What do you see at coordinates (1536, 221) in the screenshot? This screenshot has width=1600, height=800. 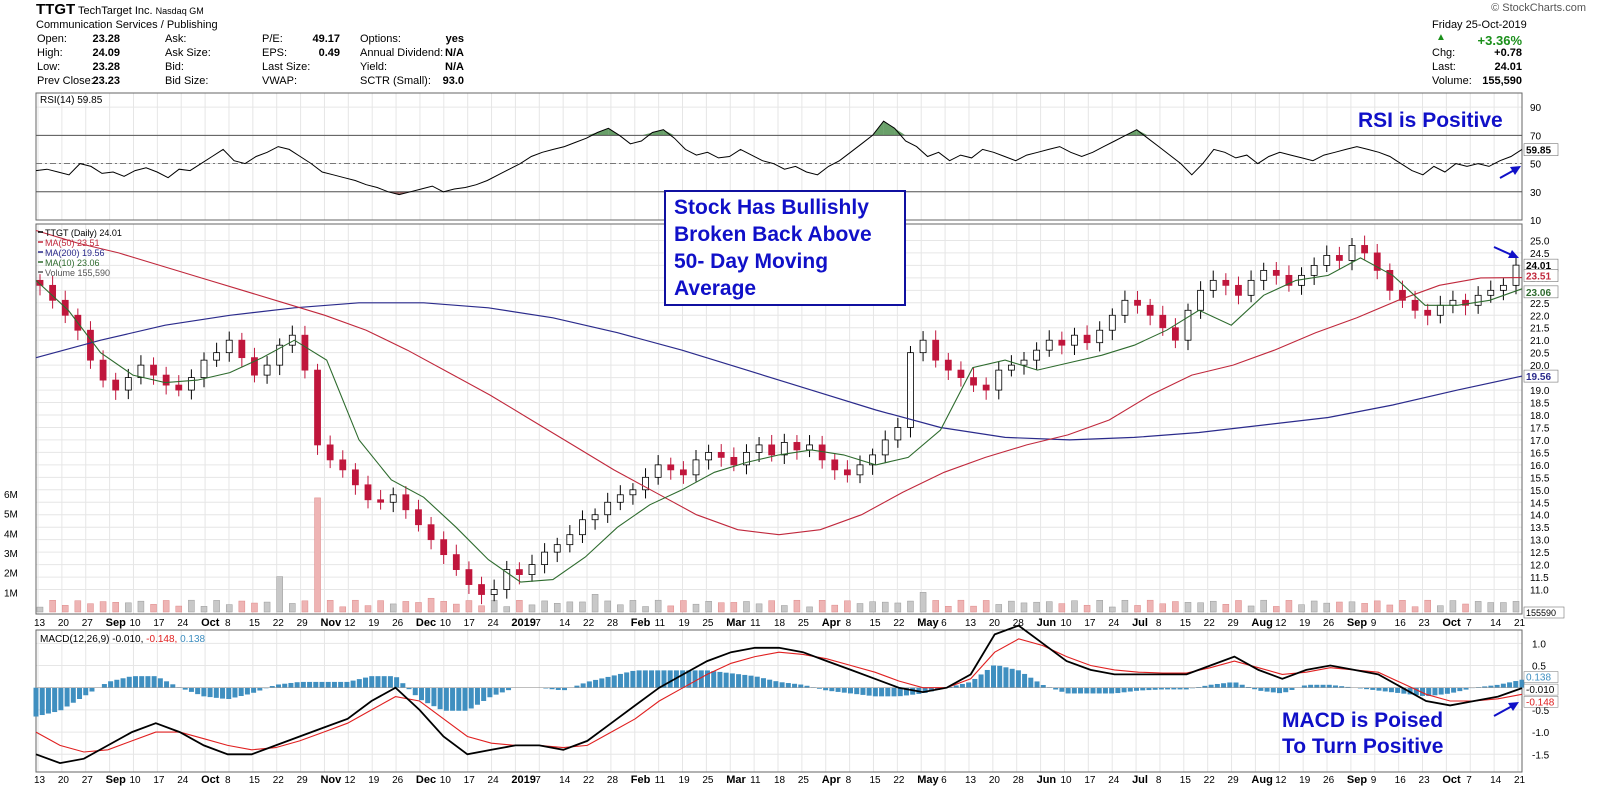 I see `y-tick-label: 10` at bounding box center [1536, 221].